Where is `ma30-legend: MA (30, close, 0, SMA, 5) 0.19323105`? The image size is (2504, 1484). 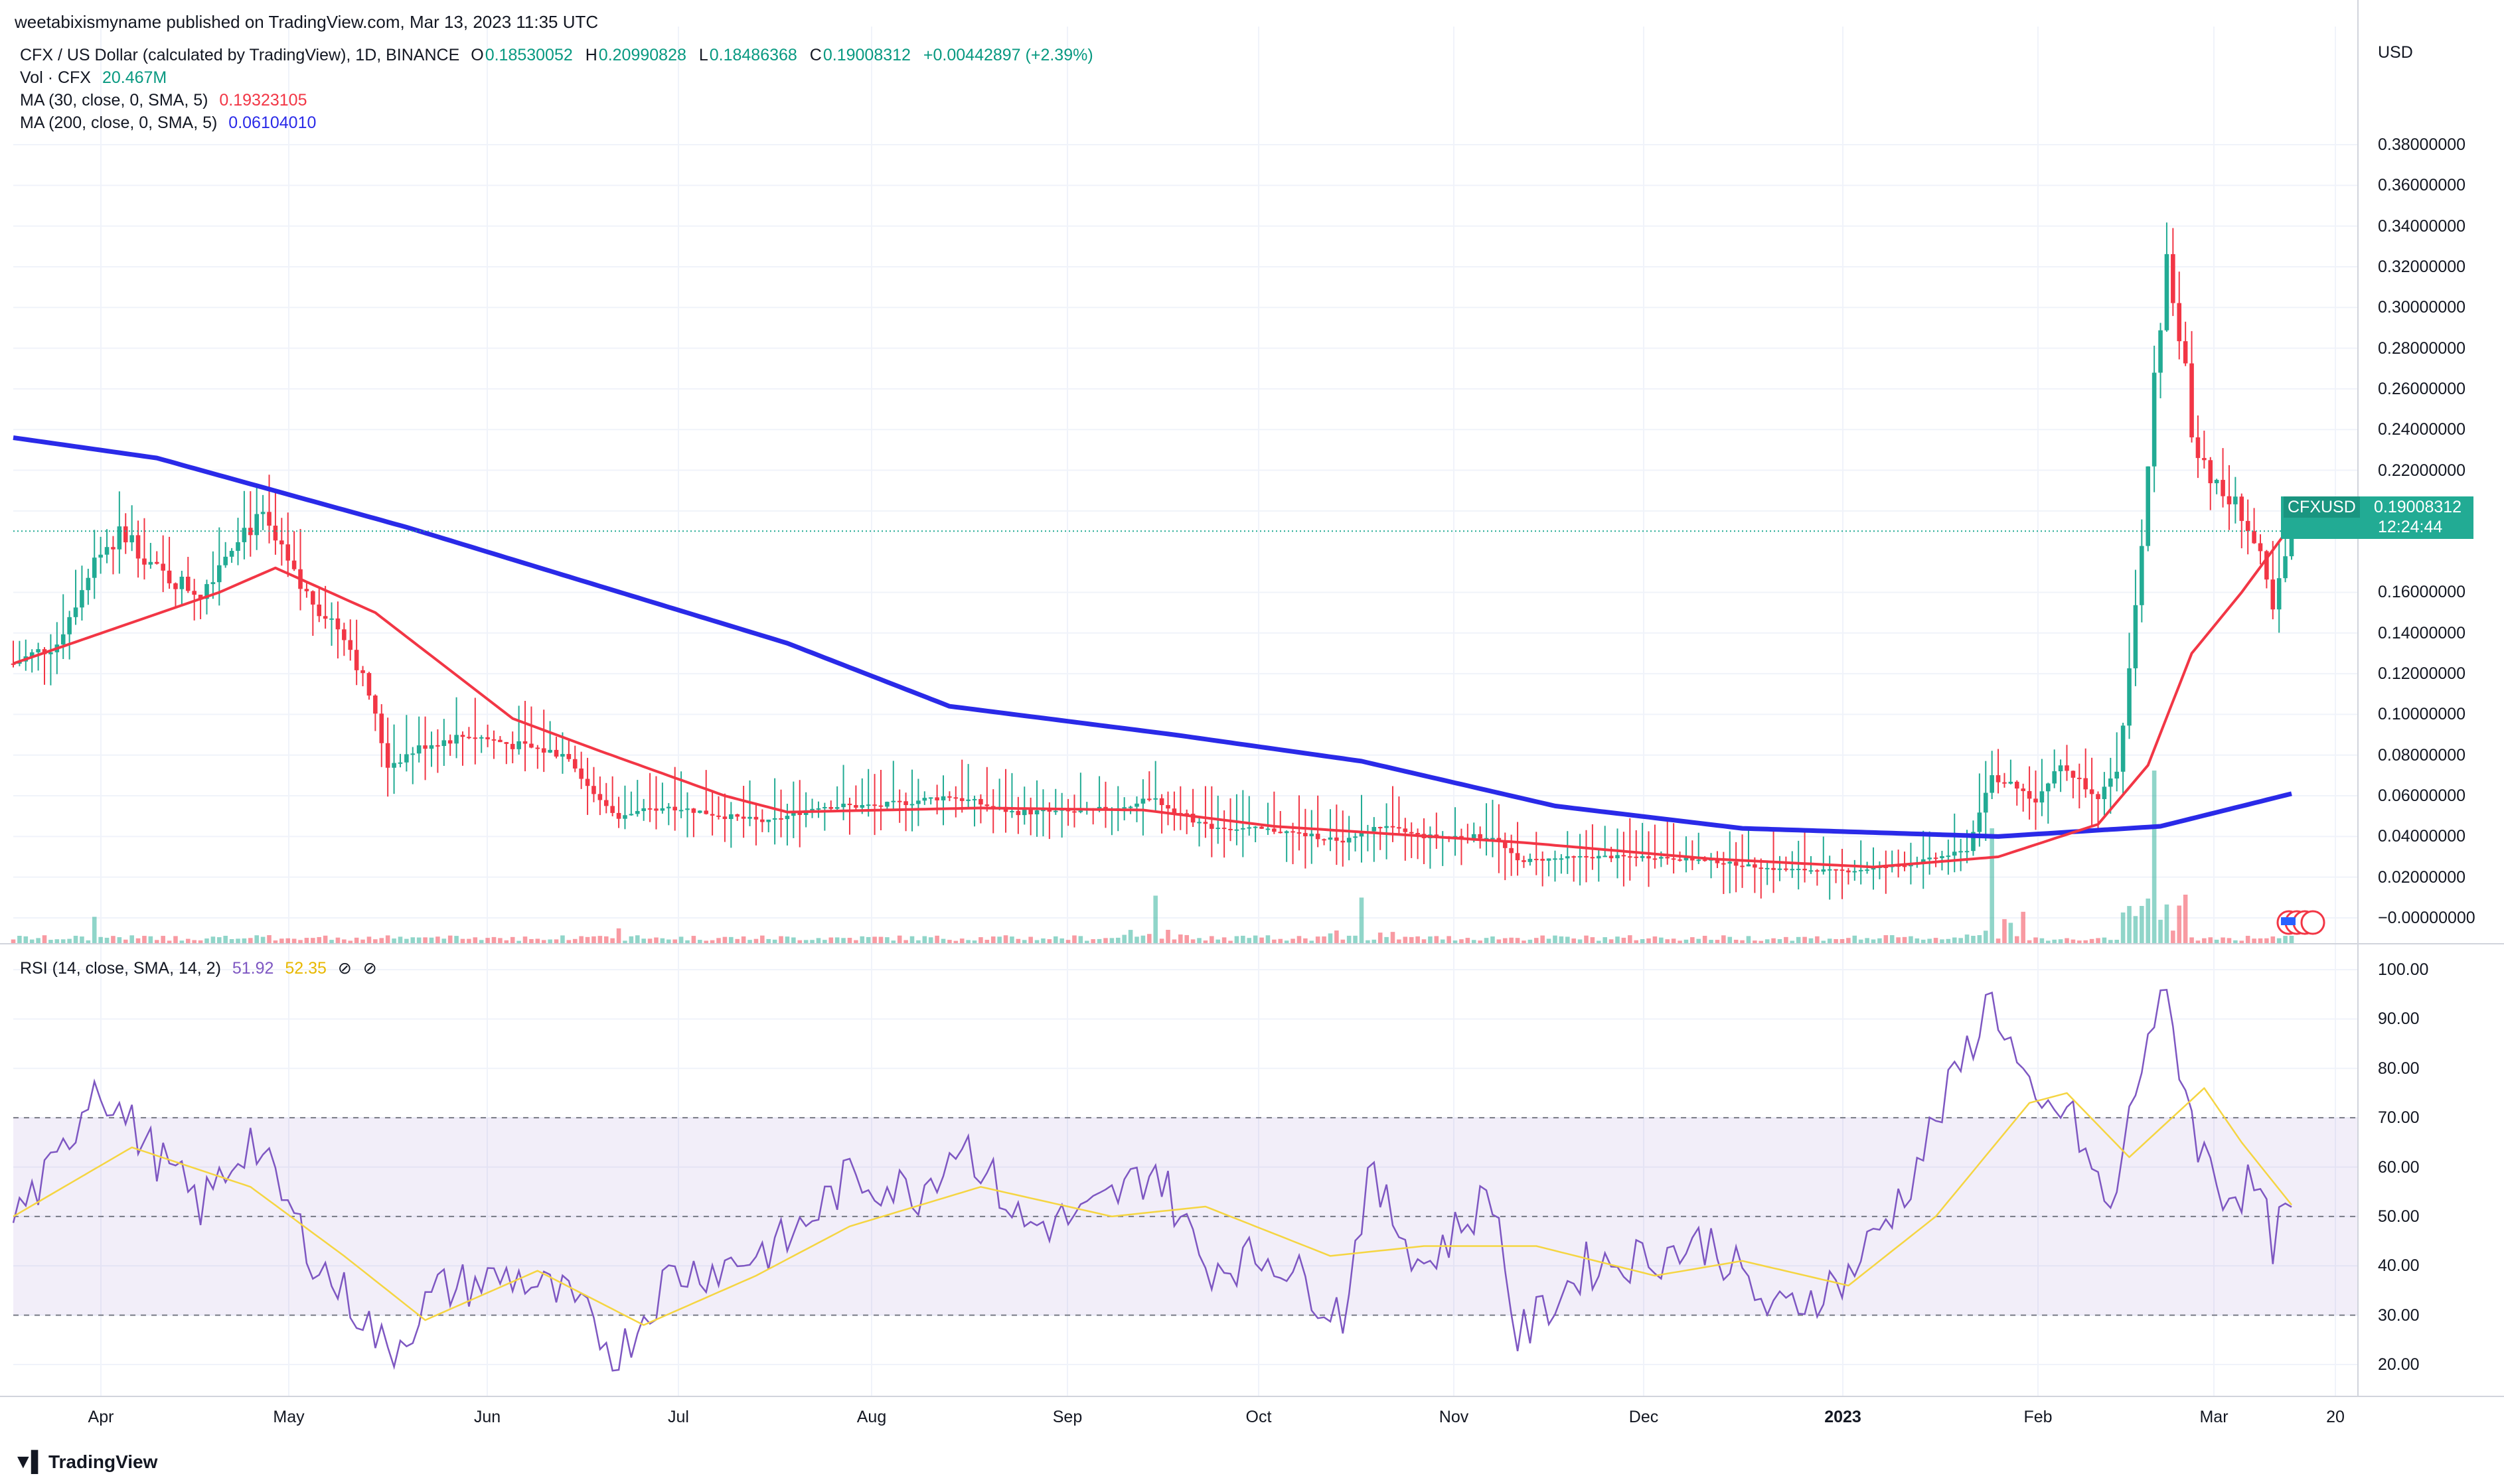
ma30-legend: MA (30, close, 0, SMA, 5) 0.19323105 is located at coordinates (166, 100).